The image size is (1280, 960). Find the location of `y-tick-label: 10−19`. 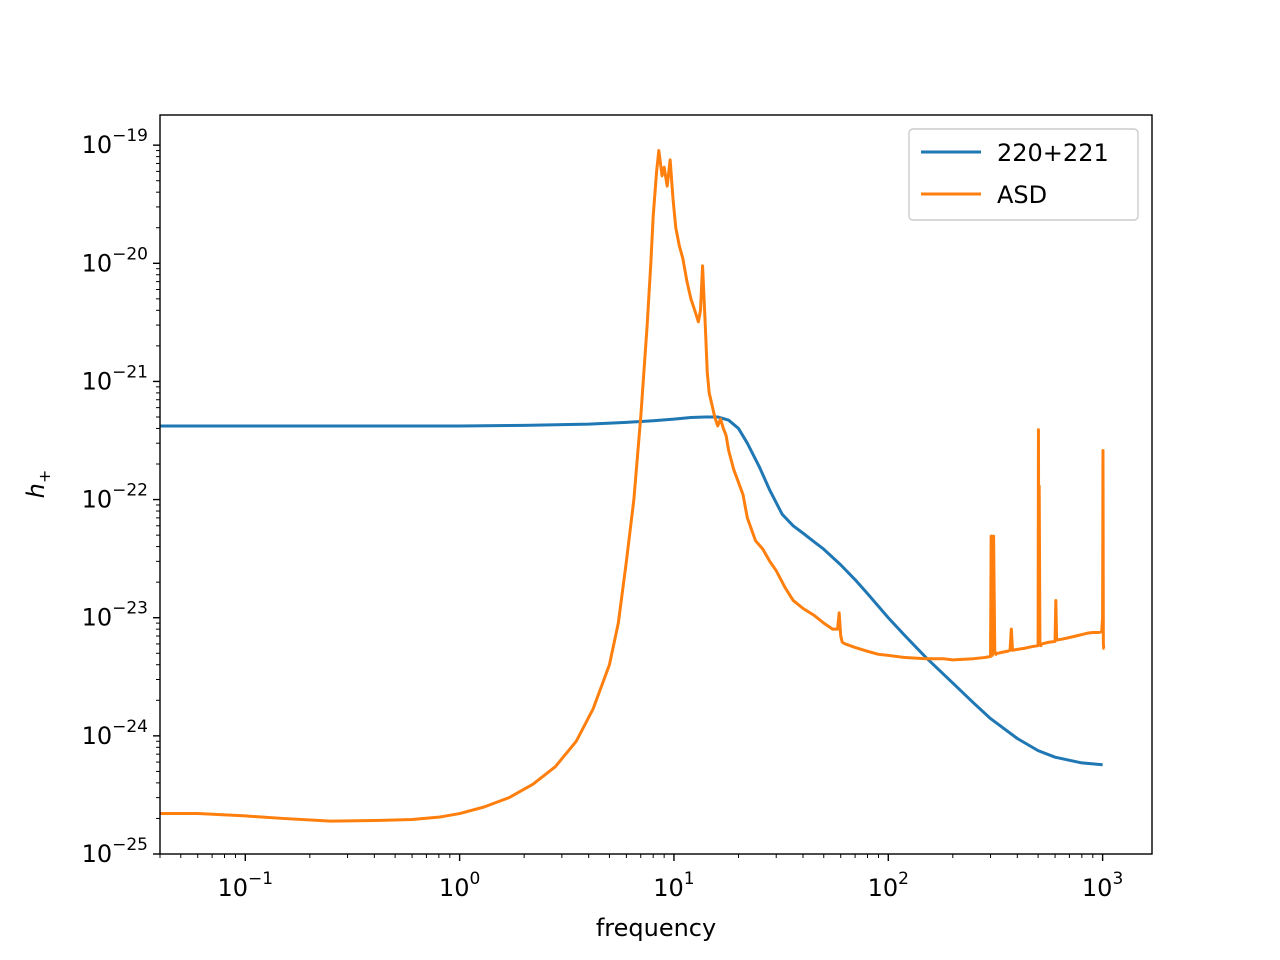

y-tick-label: 10−19 is located at coordinates (115, 142).